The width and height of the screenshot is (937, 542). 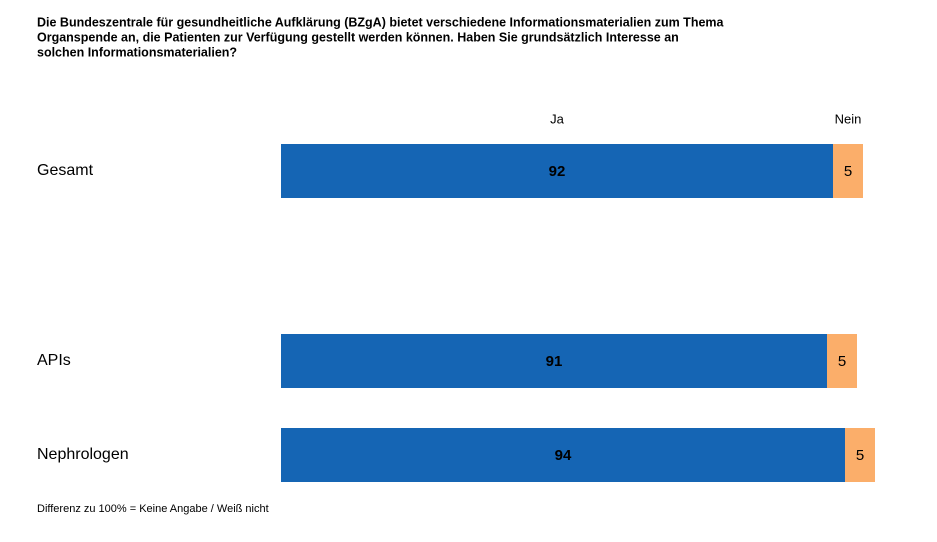 I want to click on value-label: 94, so click(x=563, y=455).